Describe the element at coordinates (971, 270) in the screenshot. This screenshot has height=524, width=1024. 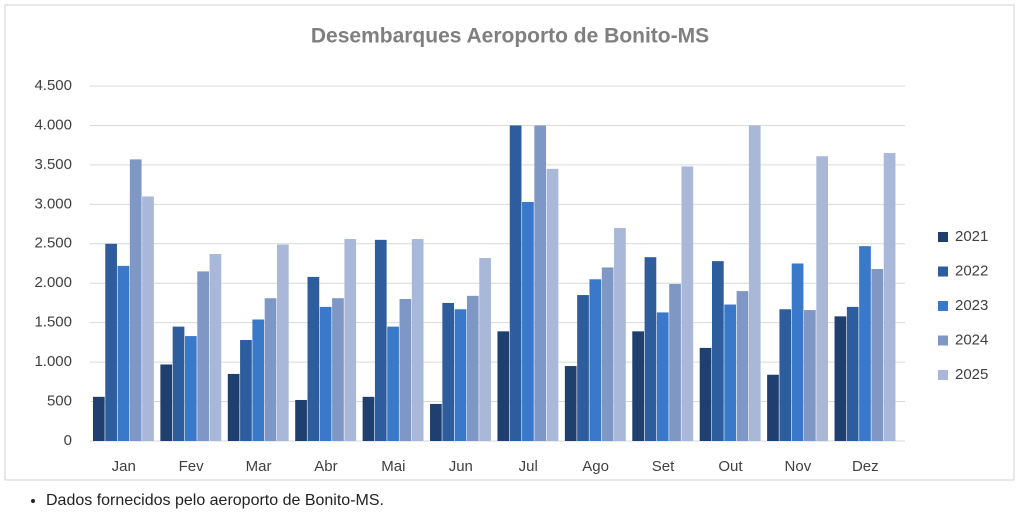
I see `legend-label: 2022` at that location.